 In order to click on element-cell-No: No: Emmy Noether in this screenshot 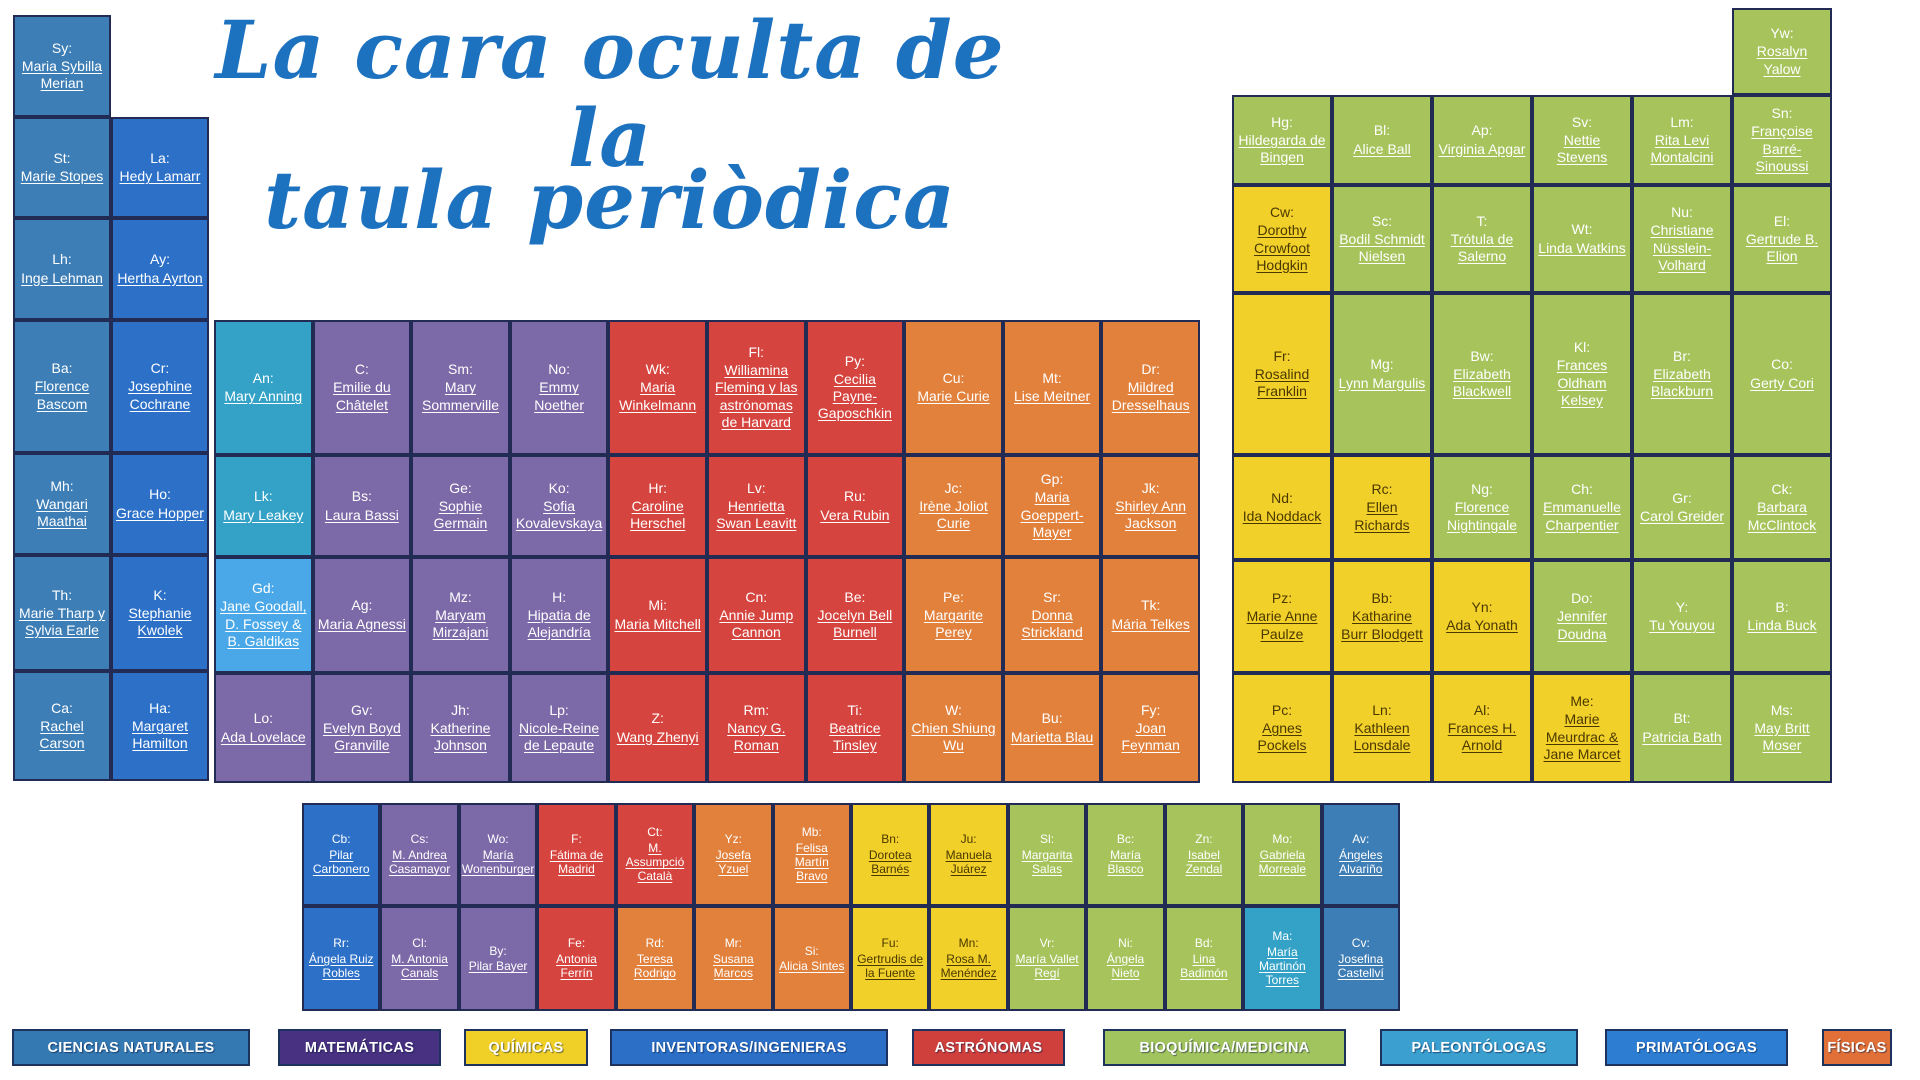, I will do `click(559, 387)`.